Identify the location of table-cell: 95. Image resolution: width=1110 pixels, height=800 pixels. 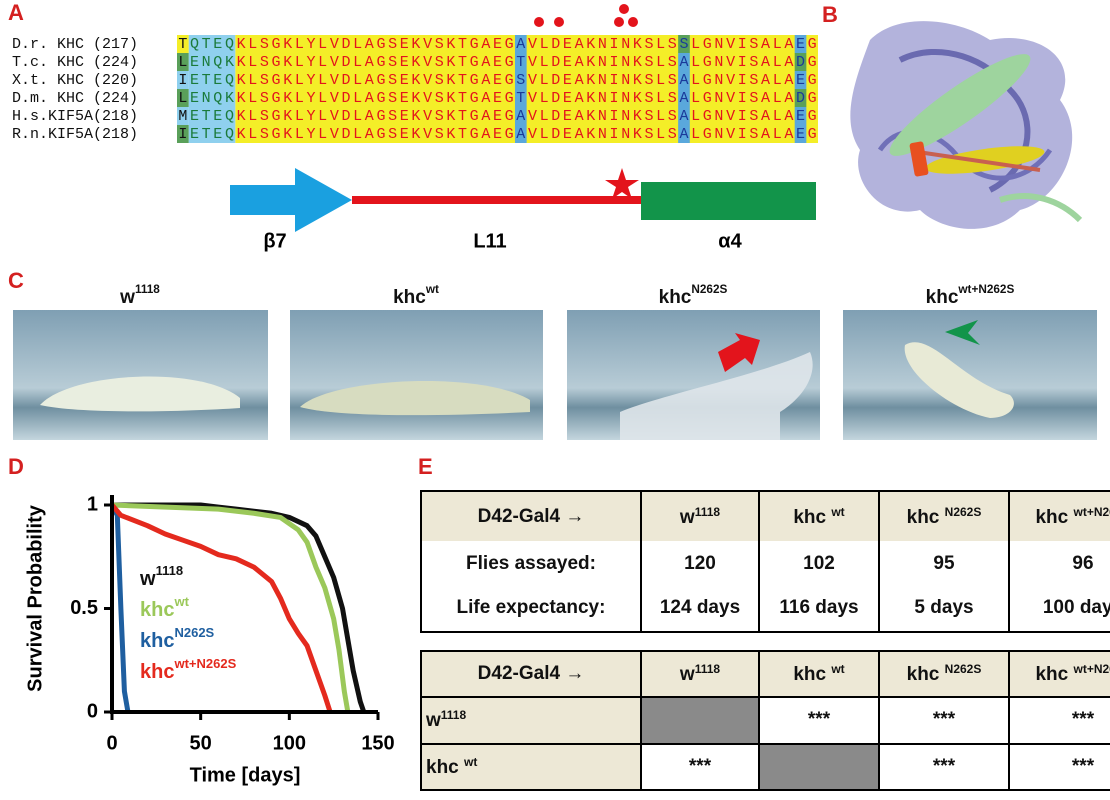
(944, 563).